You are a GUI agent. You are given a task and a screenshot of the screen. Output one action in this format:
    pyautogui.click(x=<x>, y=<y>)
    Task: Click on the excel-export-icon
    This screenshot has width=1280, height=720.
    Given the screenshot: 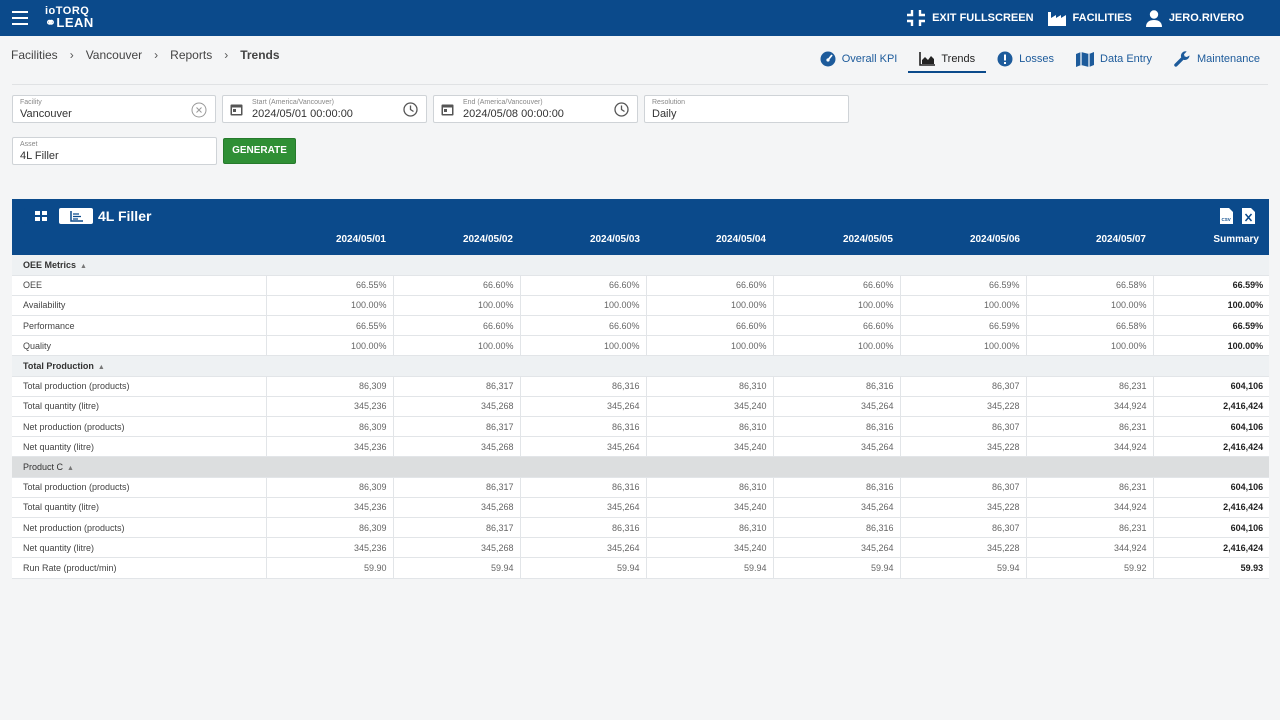 What is the action you would take?
    pyautogui.click(x=1248, y=216)
    